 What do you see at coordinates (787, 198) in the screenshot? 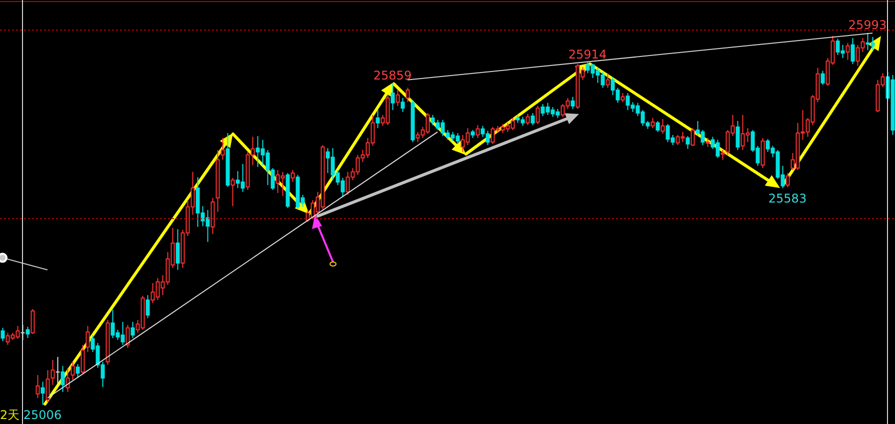
I see `annotation: 25583` at bounding box center [787, 198].